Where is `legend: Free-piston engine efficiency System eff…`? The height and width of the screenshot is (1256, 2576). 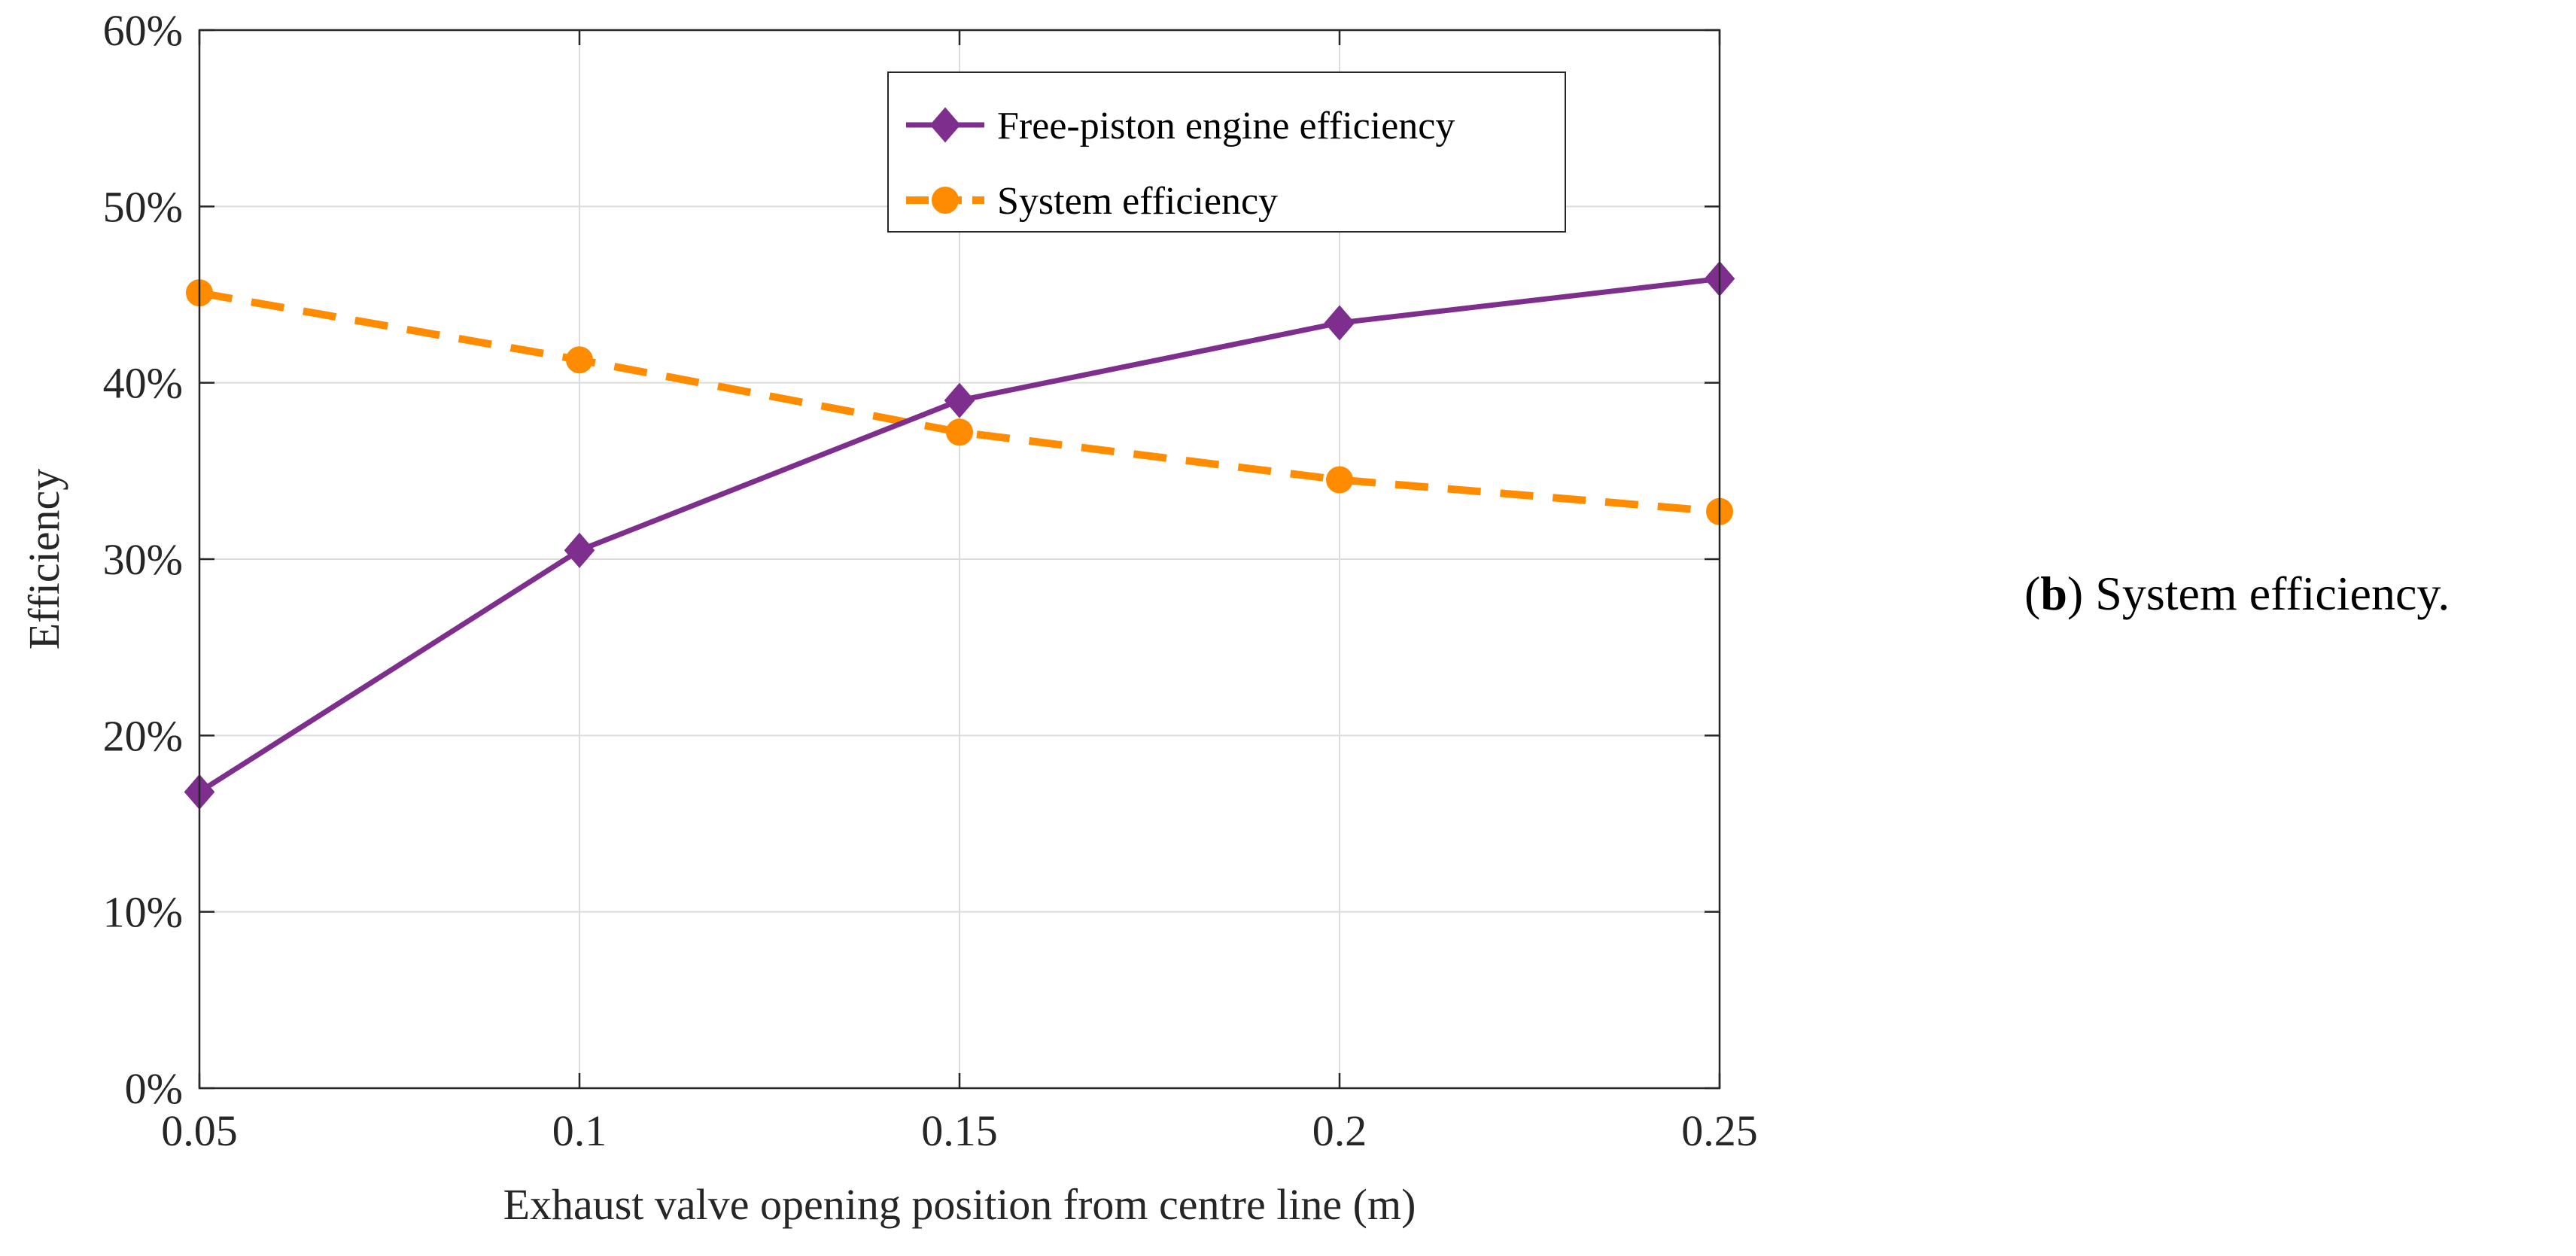 legend: Free-piston engine efficiency System eff… is located at coordinates (1226, 152).